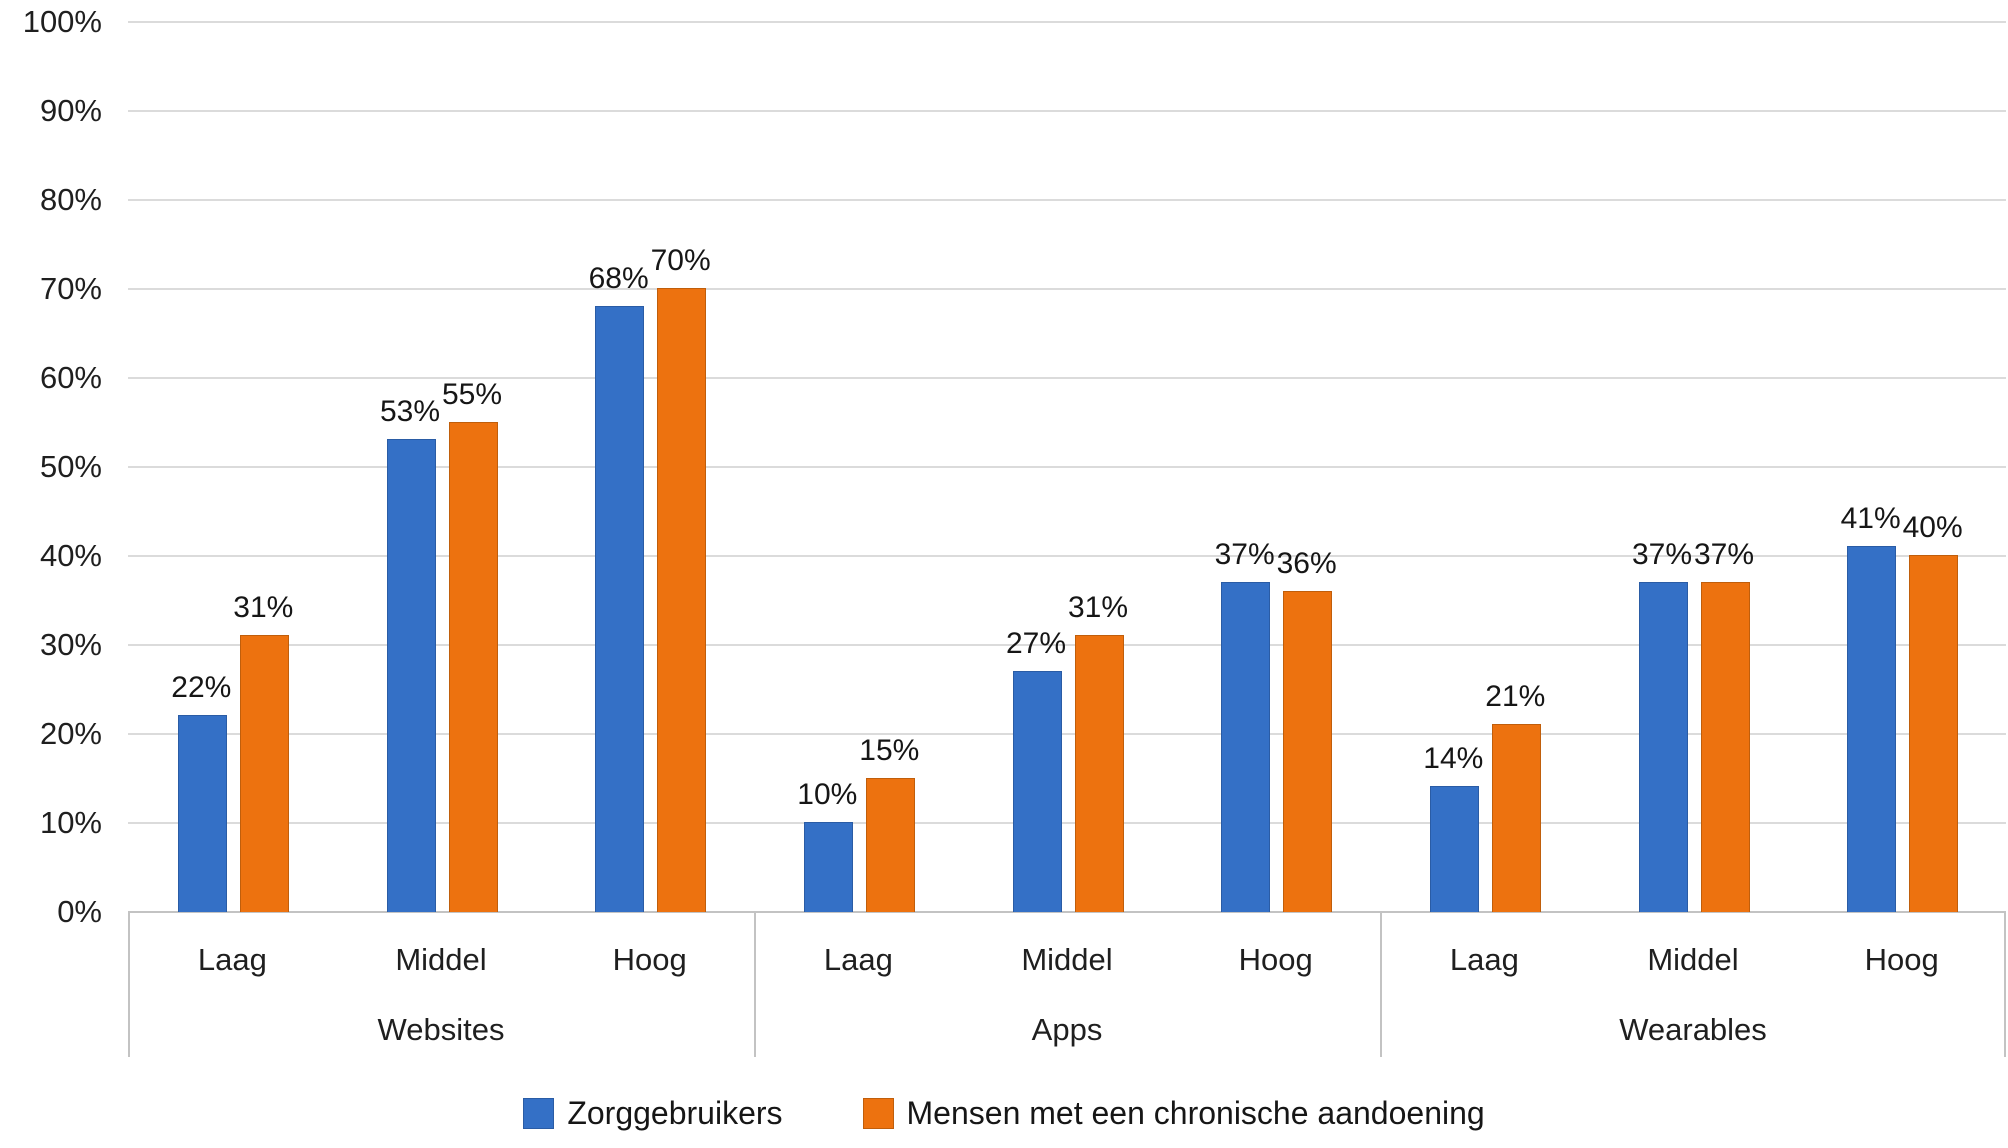 The image size is (2008, 1148). I want to click on category-label-websites-middel: Middel, so click(441, 959).